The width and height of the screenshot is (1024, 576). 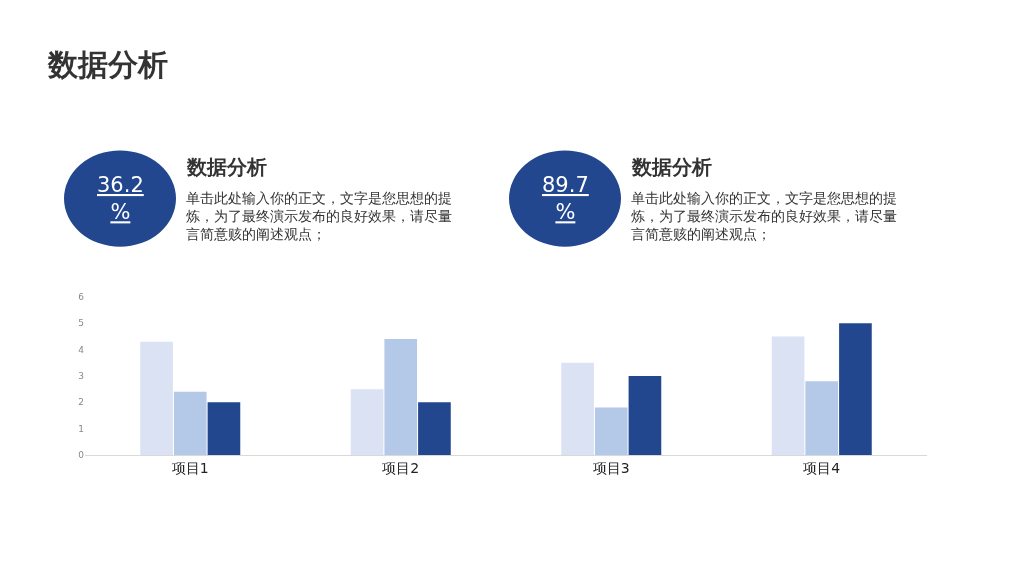 I want to click on chart-title: 数据分析, so click(x=226, y=167).